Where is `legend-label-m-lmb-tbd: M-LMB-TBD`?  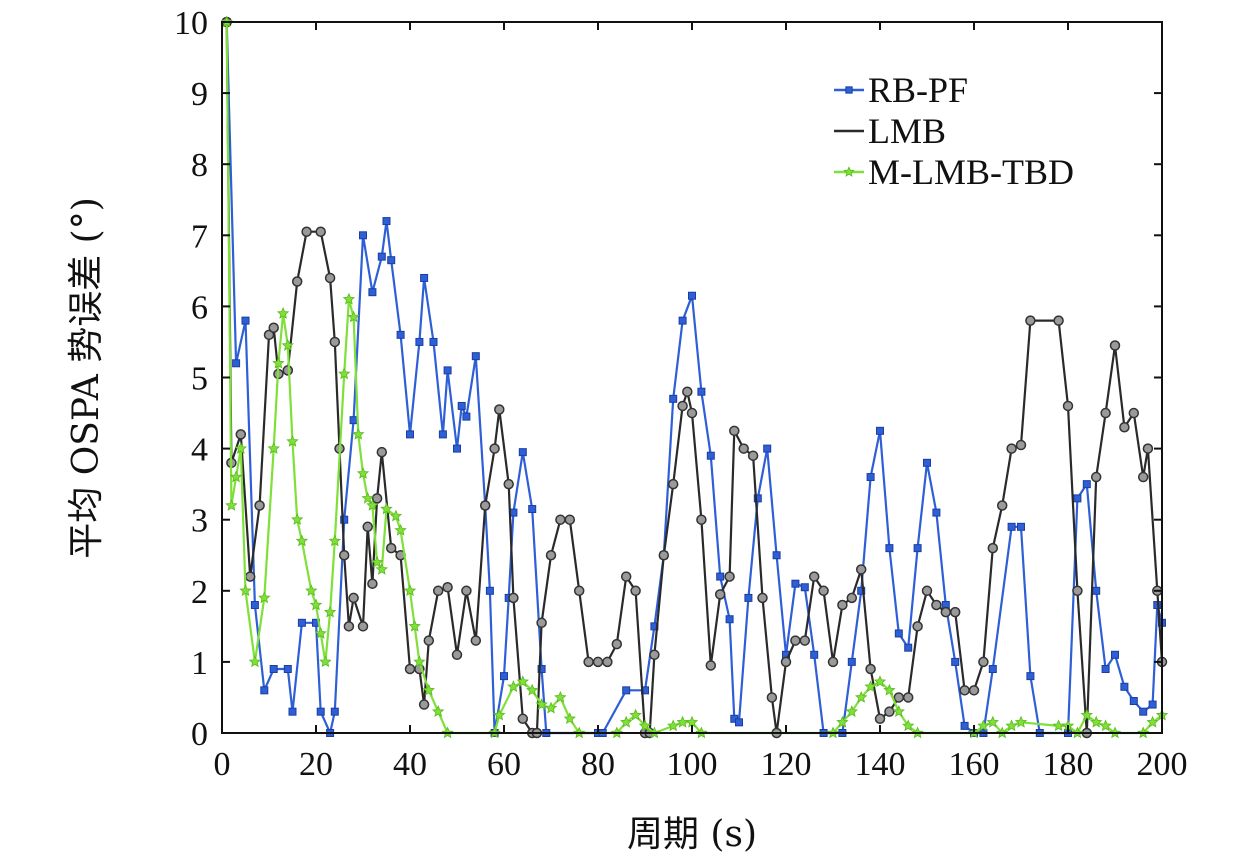 legend-label-m-lmb-tbd: M-LMB-TBD is located at coordinates (971, 172).